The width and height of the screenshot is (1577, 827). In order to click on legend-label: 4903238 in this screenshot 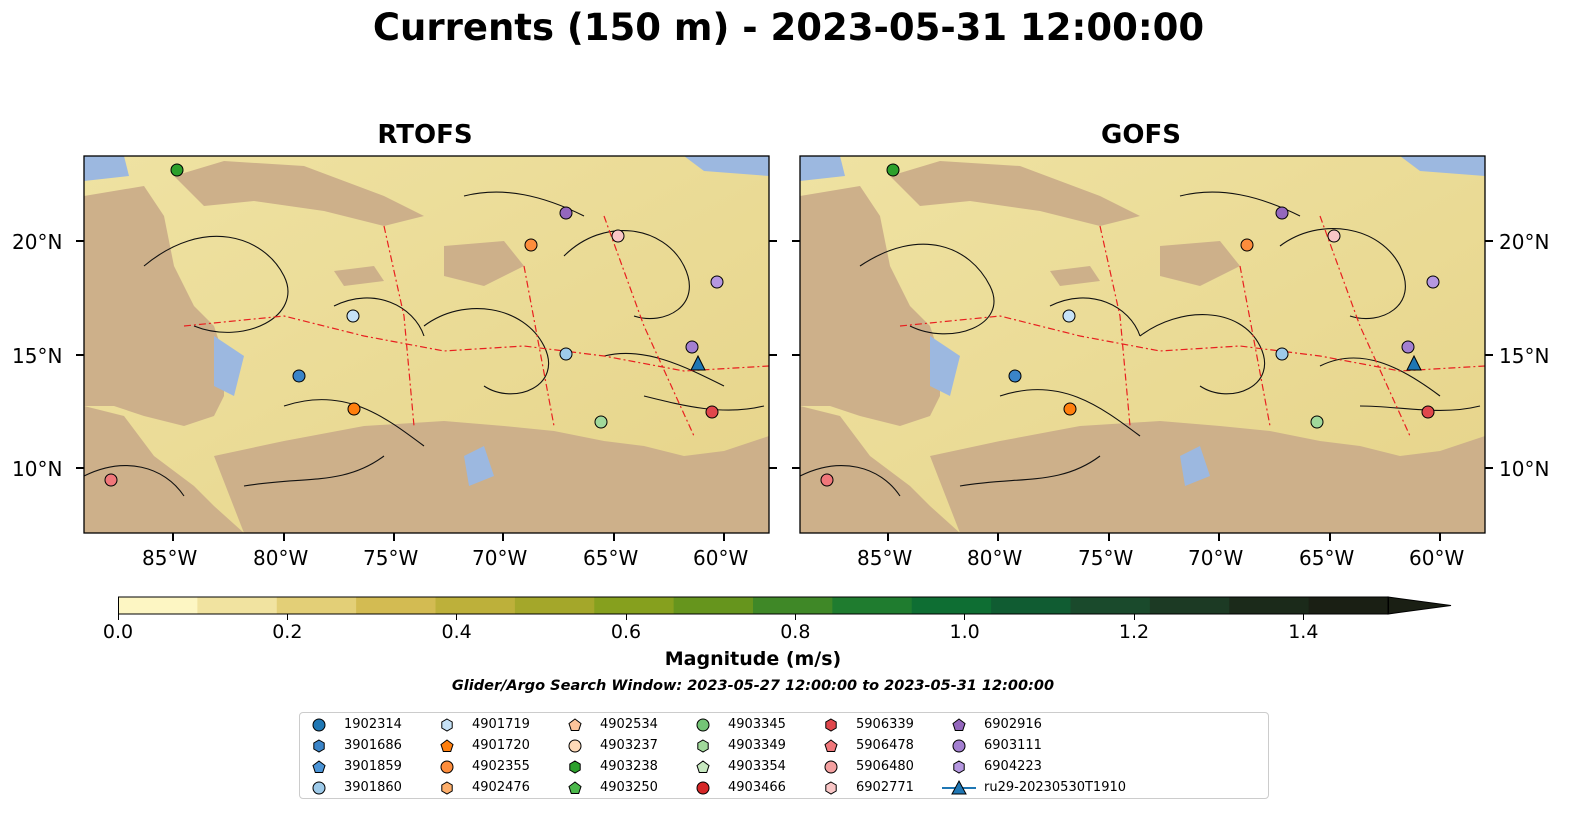, I will do `click(629, 766)`.